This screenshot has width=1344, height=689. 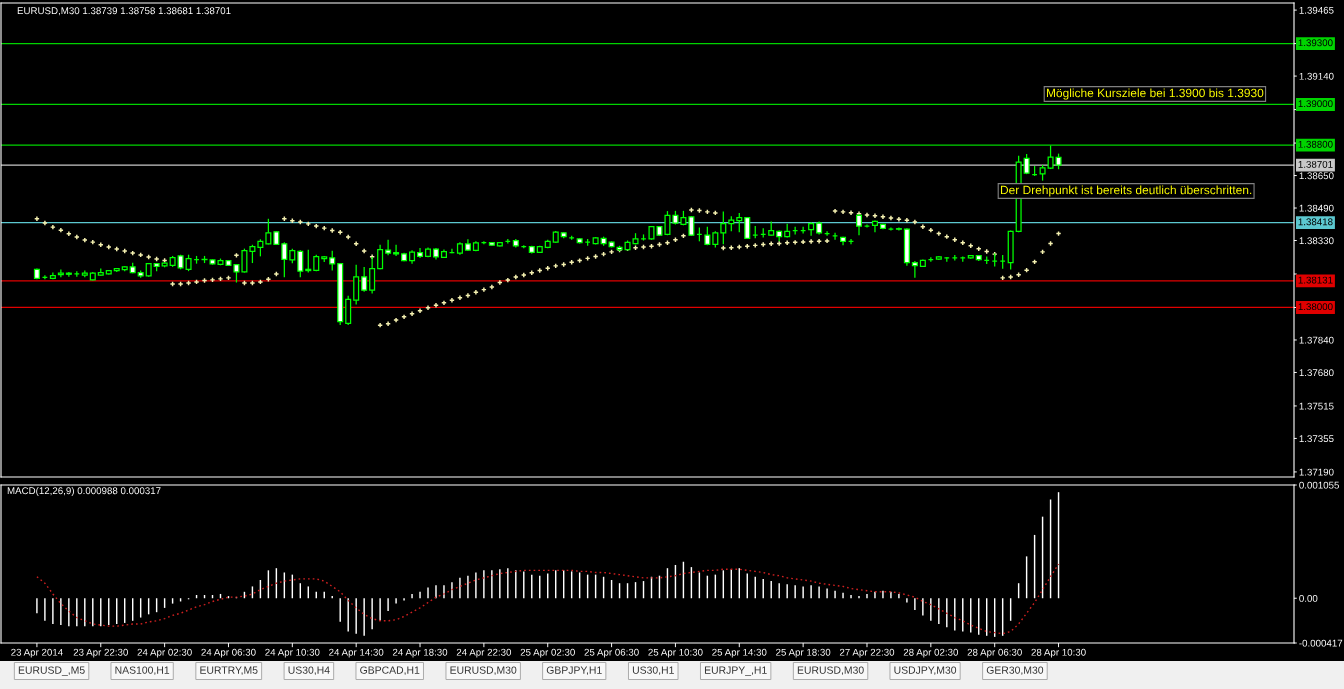 What do you see at coordinates (229, 671) in the screenshot?
I see `text: EURTRY,M5` at bounding box center [229, 671].